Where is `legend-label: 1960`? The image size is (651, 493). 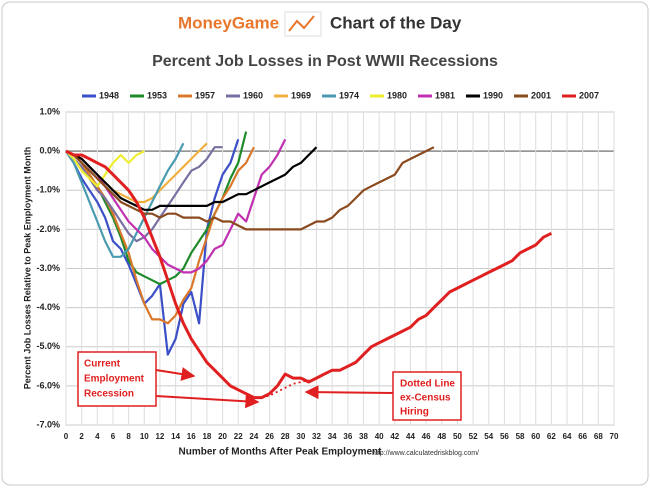
legend-label: 1960 is located at coordinates (253, 95).